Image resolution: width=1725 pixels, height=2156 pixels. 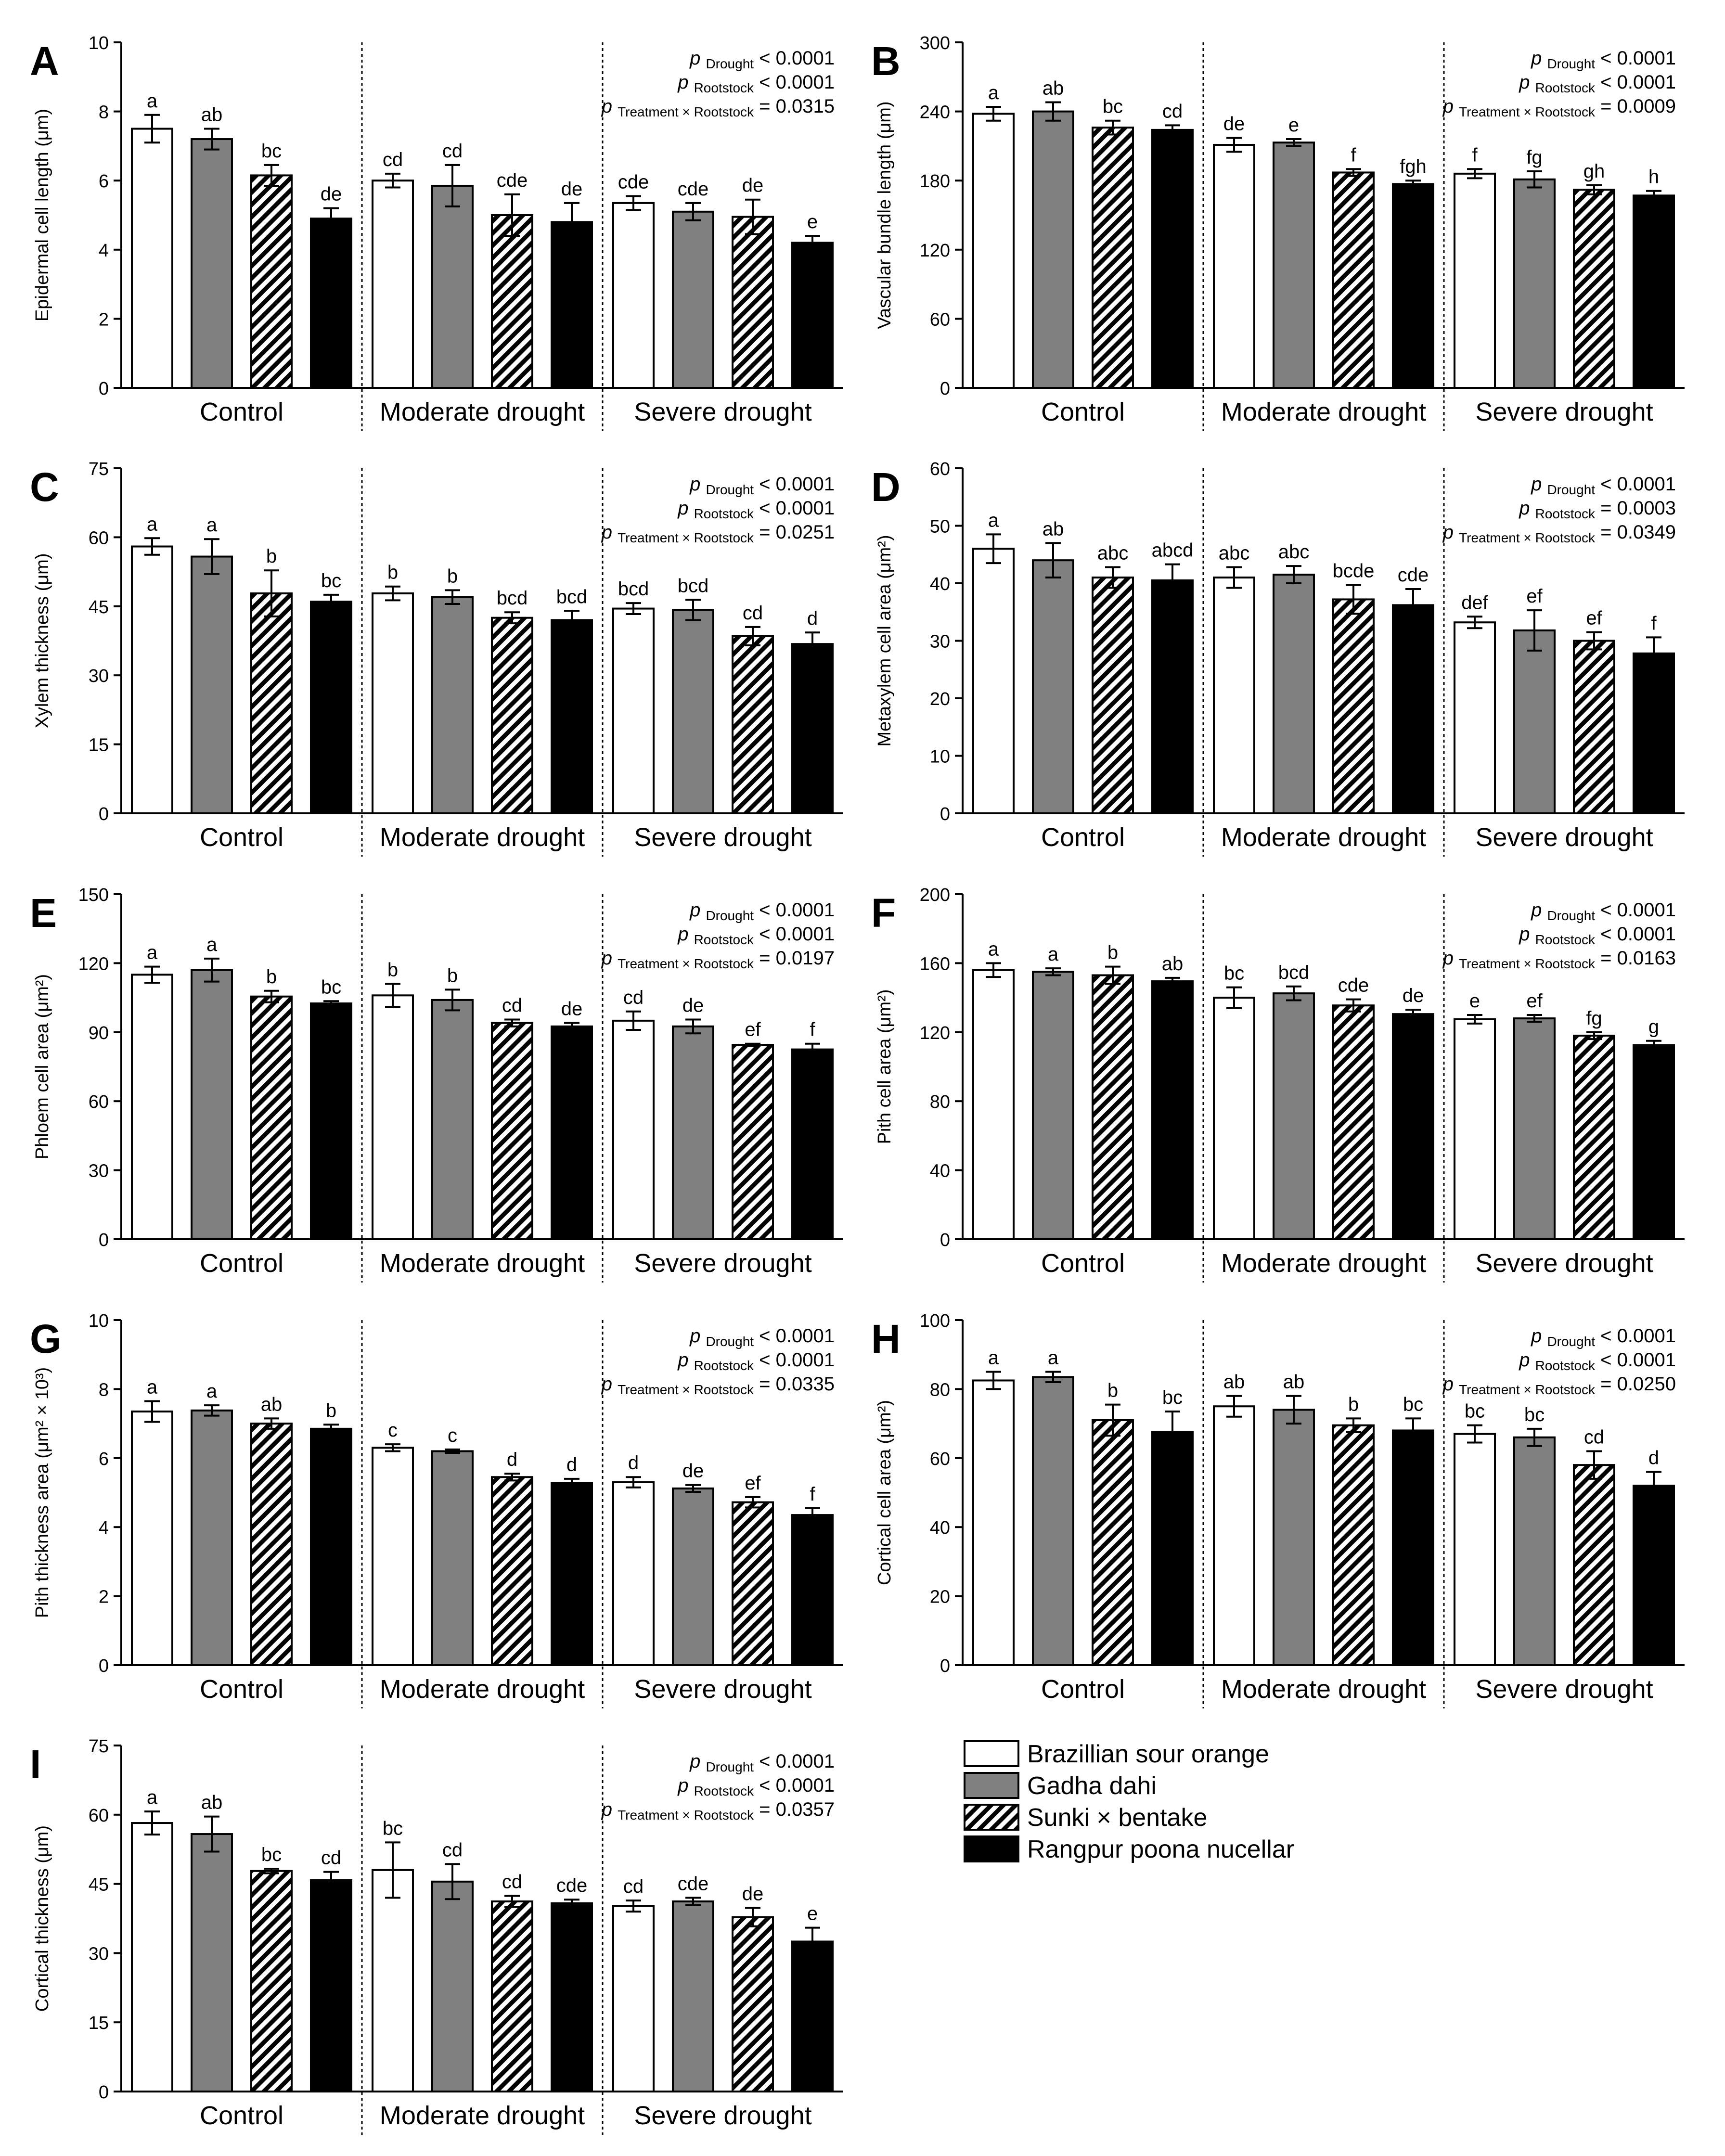 I want to click on legend-label: Sunki × bentake, so click(x=1117, y=1818).